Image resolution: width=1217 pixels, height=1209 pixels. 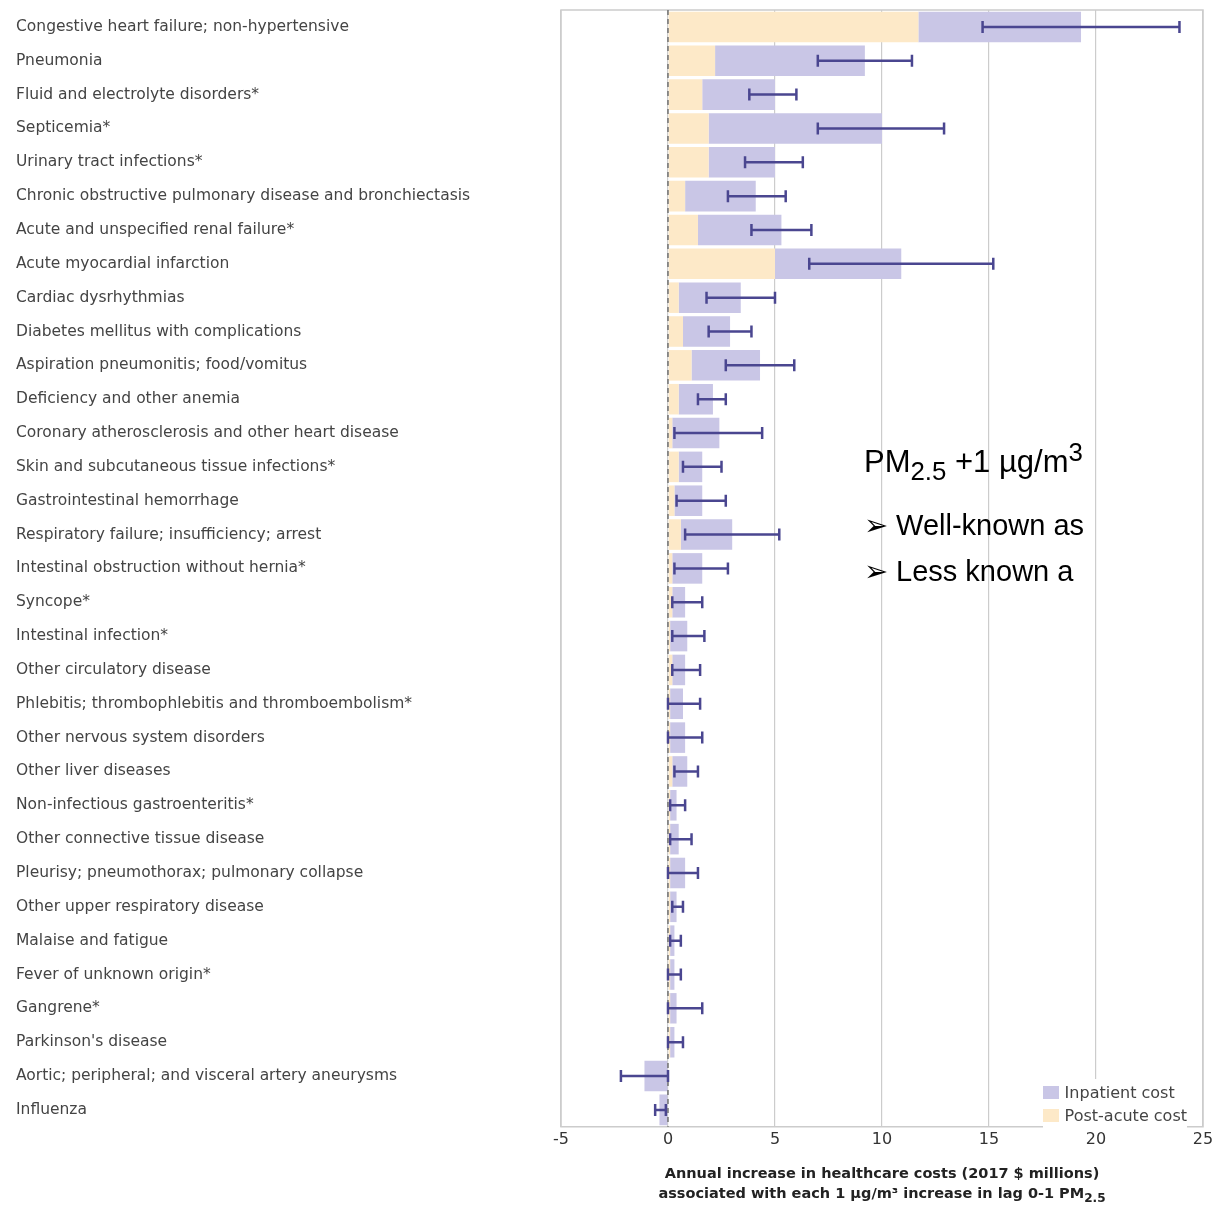 I want to click on y-tick-label: Skin and subcutaneous tissue infections*, so click(x=176, y=465).